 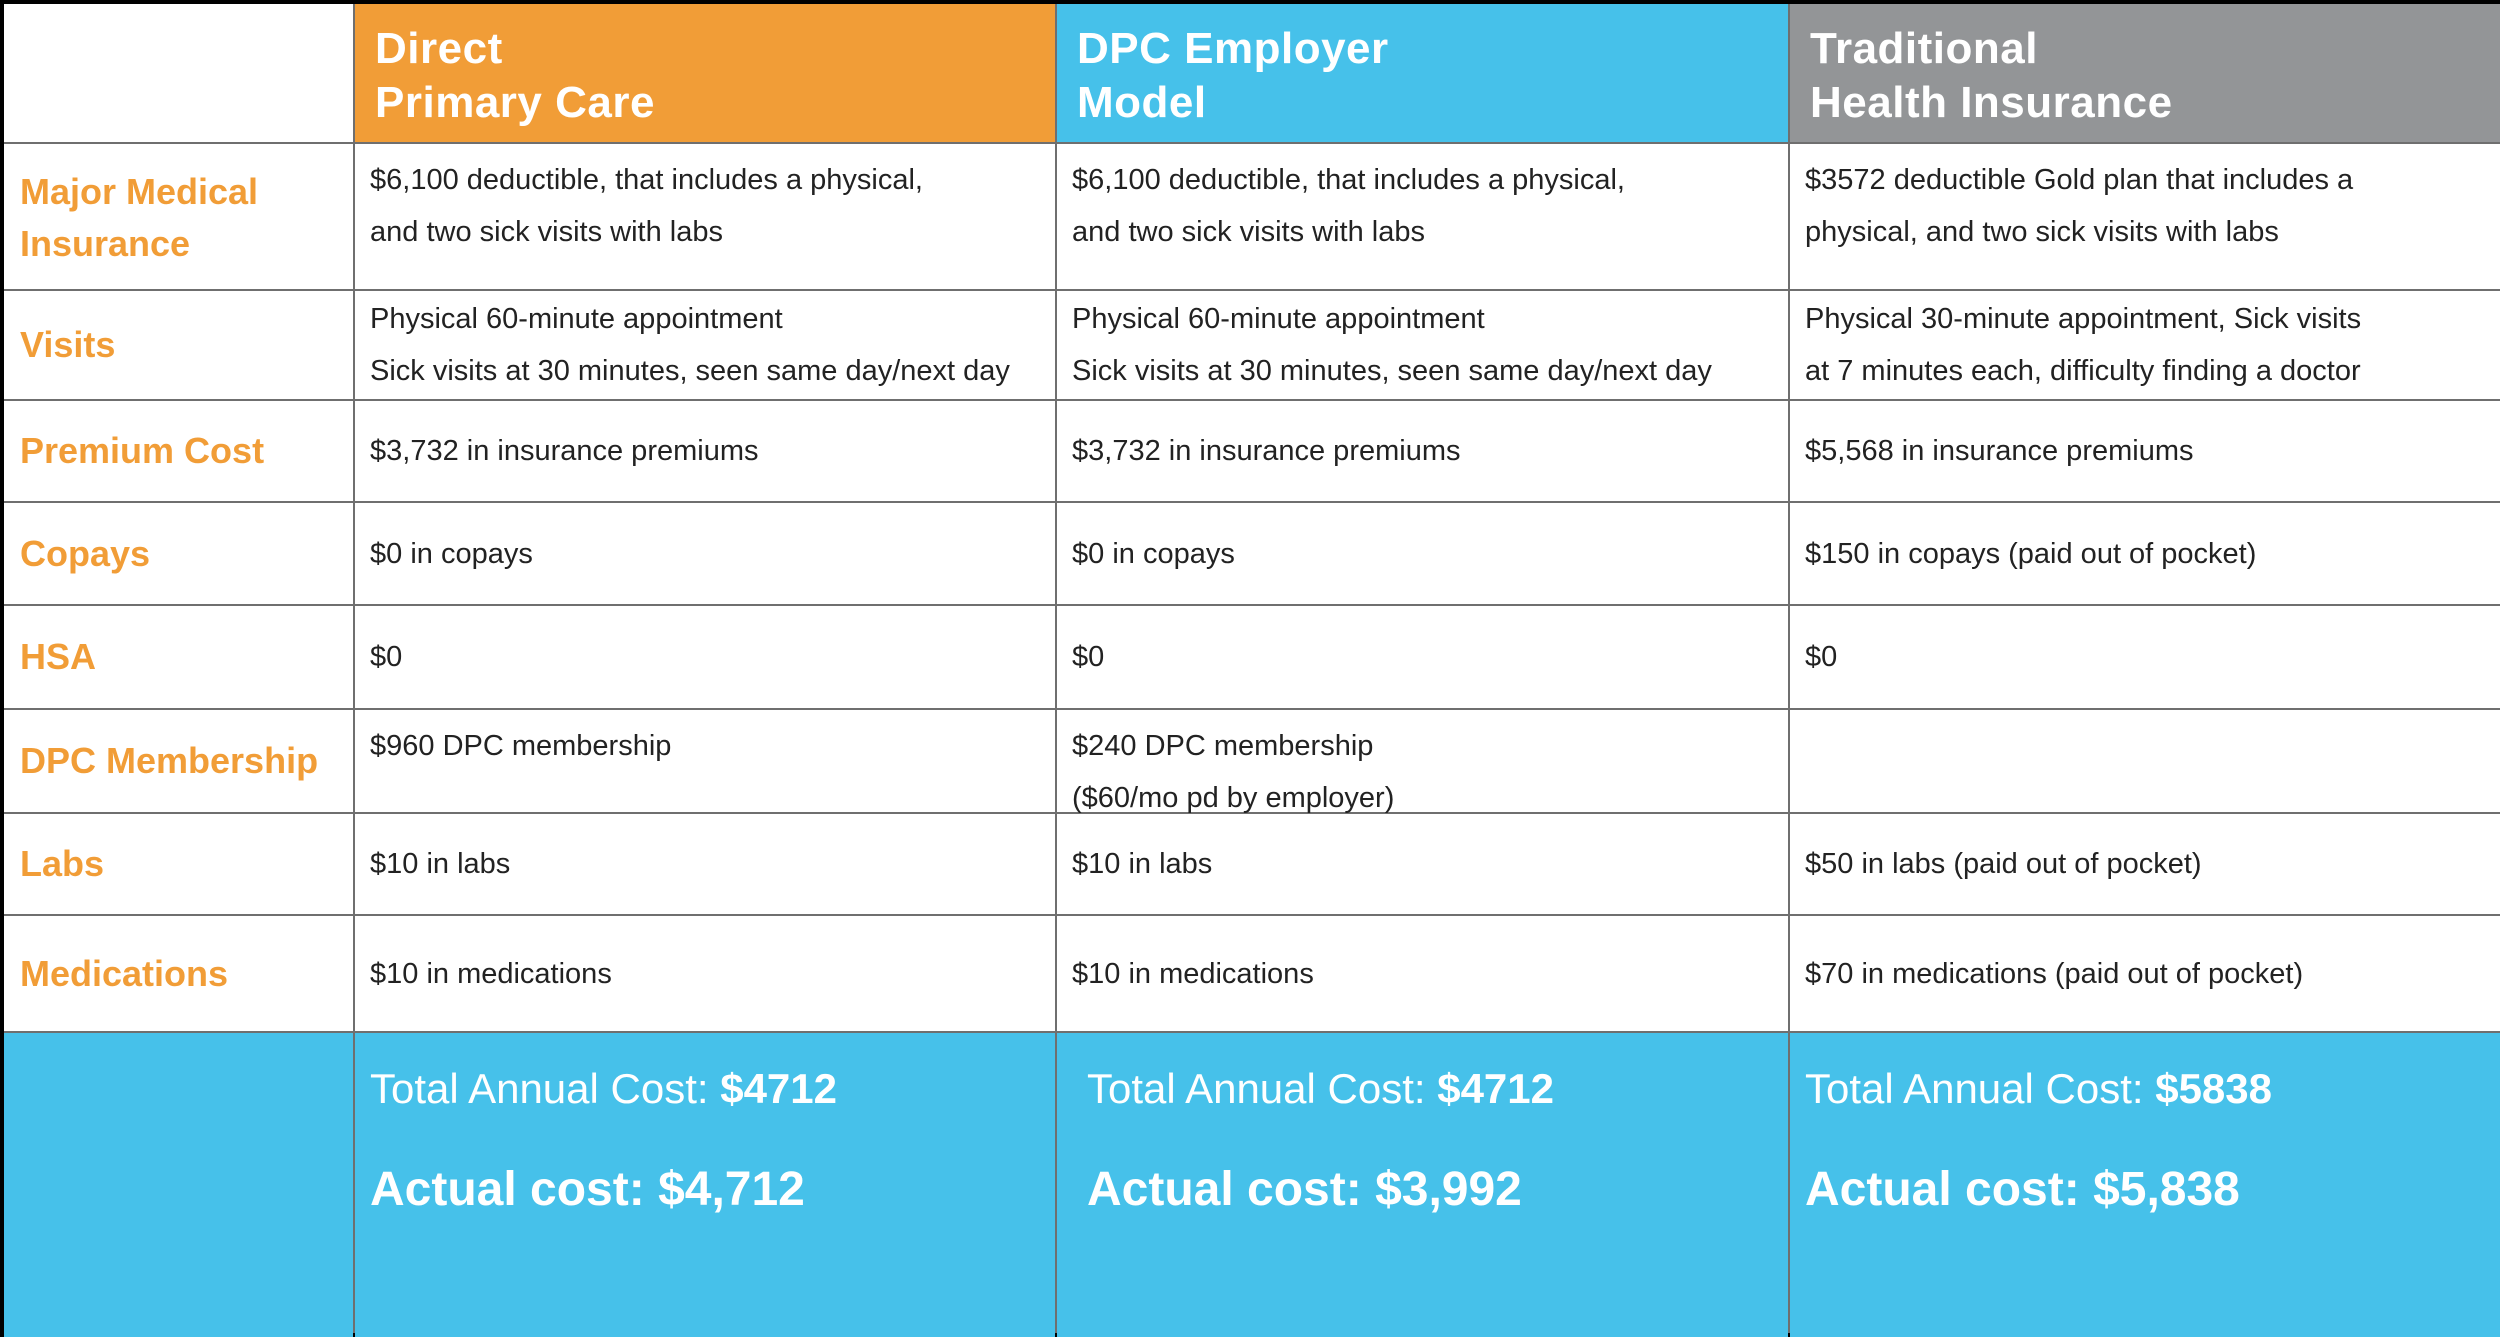 I want to click on header-line: Health Insurance, so click(x=1991, y=102).